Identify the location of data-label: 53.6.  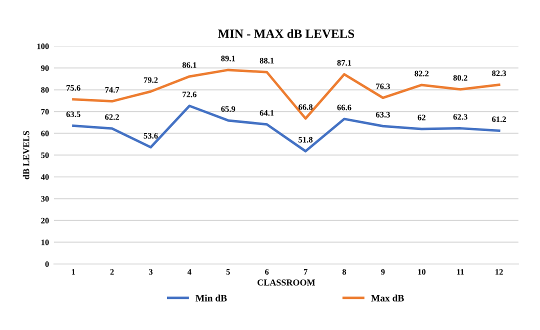
(151, 136).